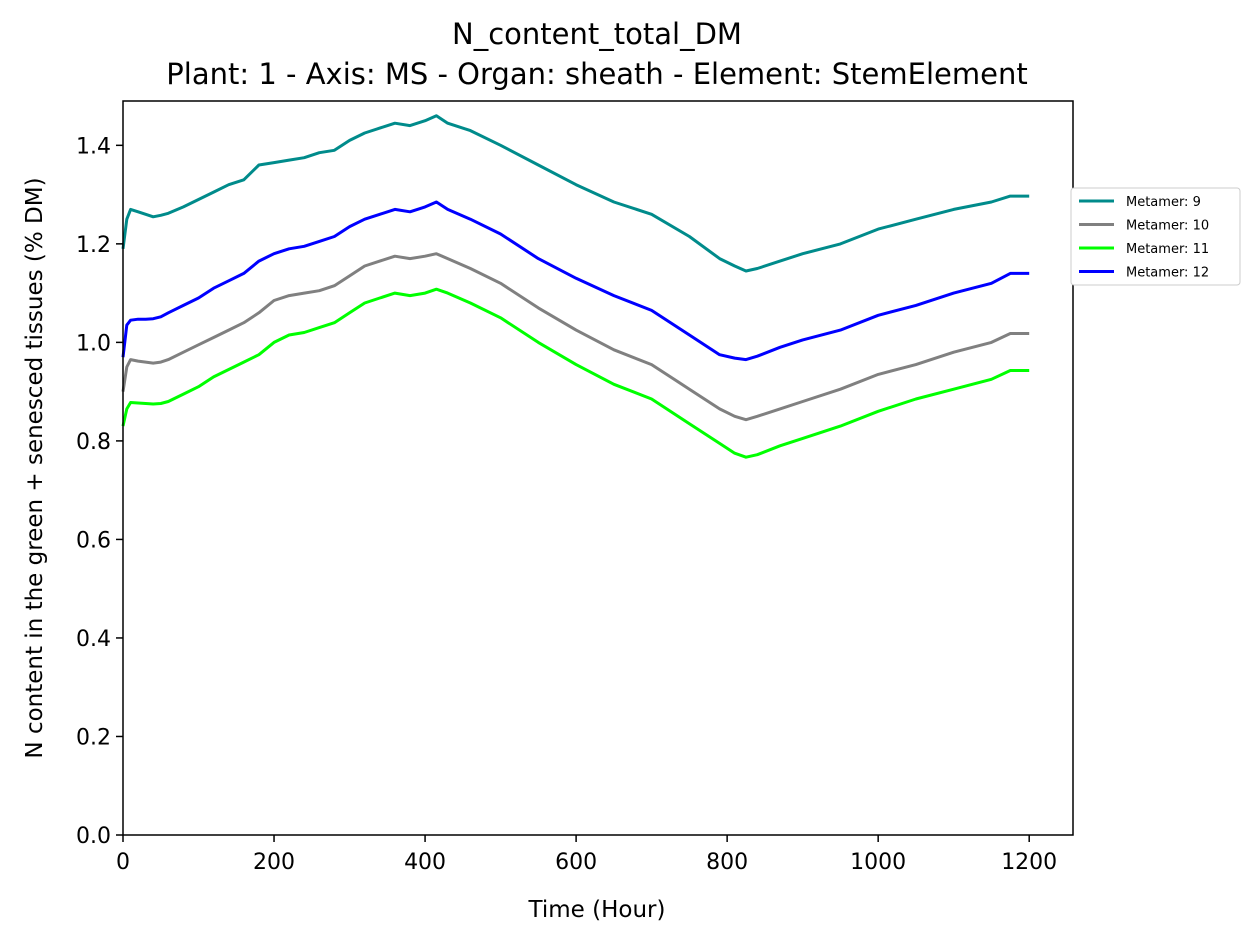 This screenshot has width=1259, height=943. I want to click on y-tick-label: 1.2, so click(93, 245).